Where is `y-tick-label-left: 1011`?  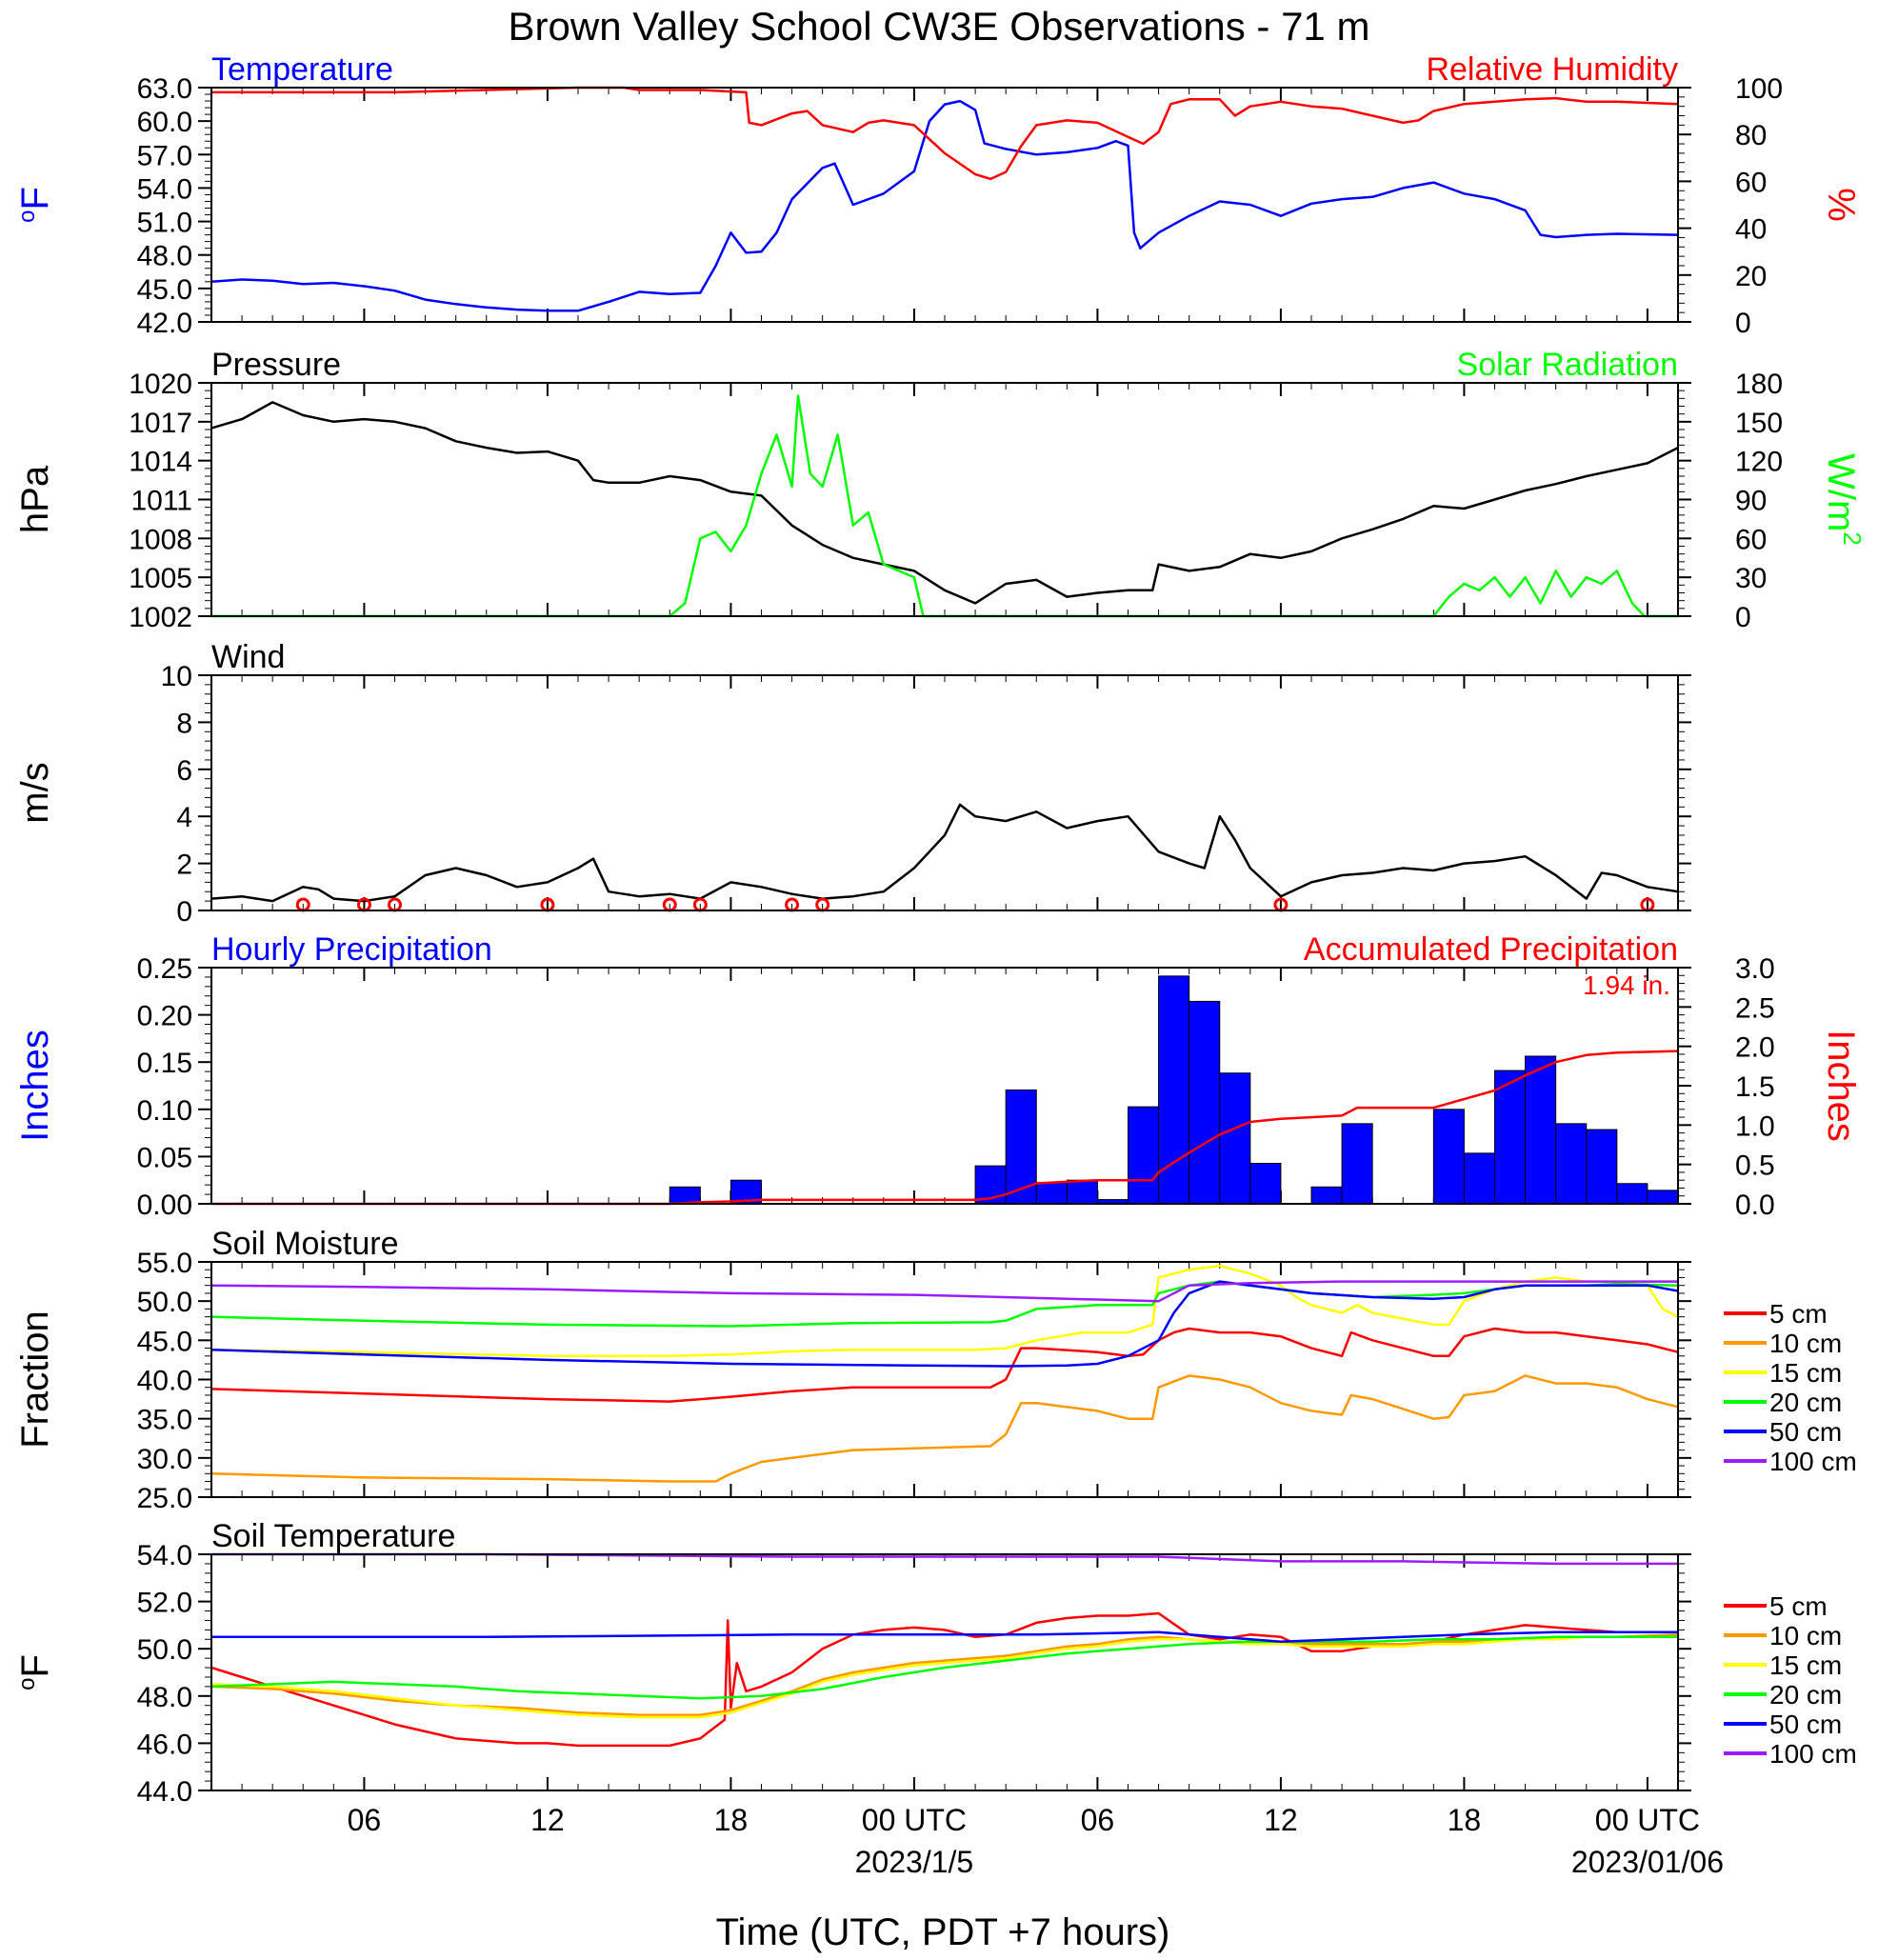
y-tick-label-left: 1011 is located at coordinates (161, 501).